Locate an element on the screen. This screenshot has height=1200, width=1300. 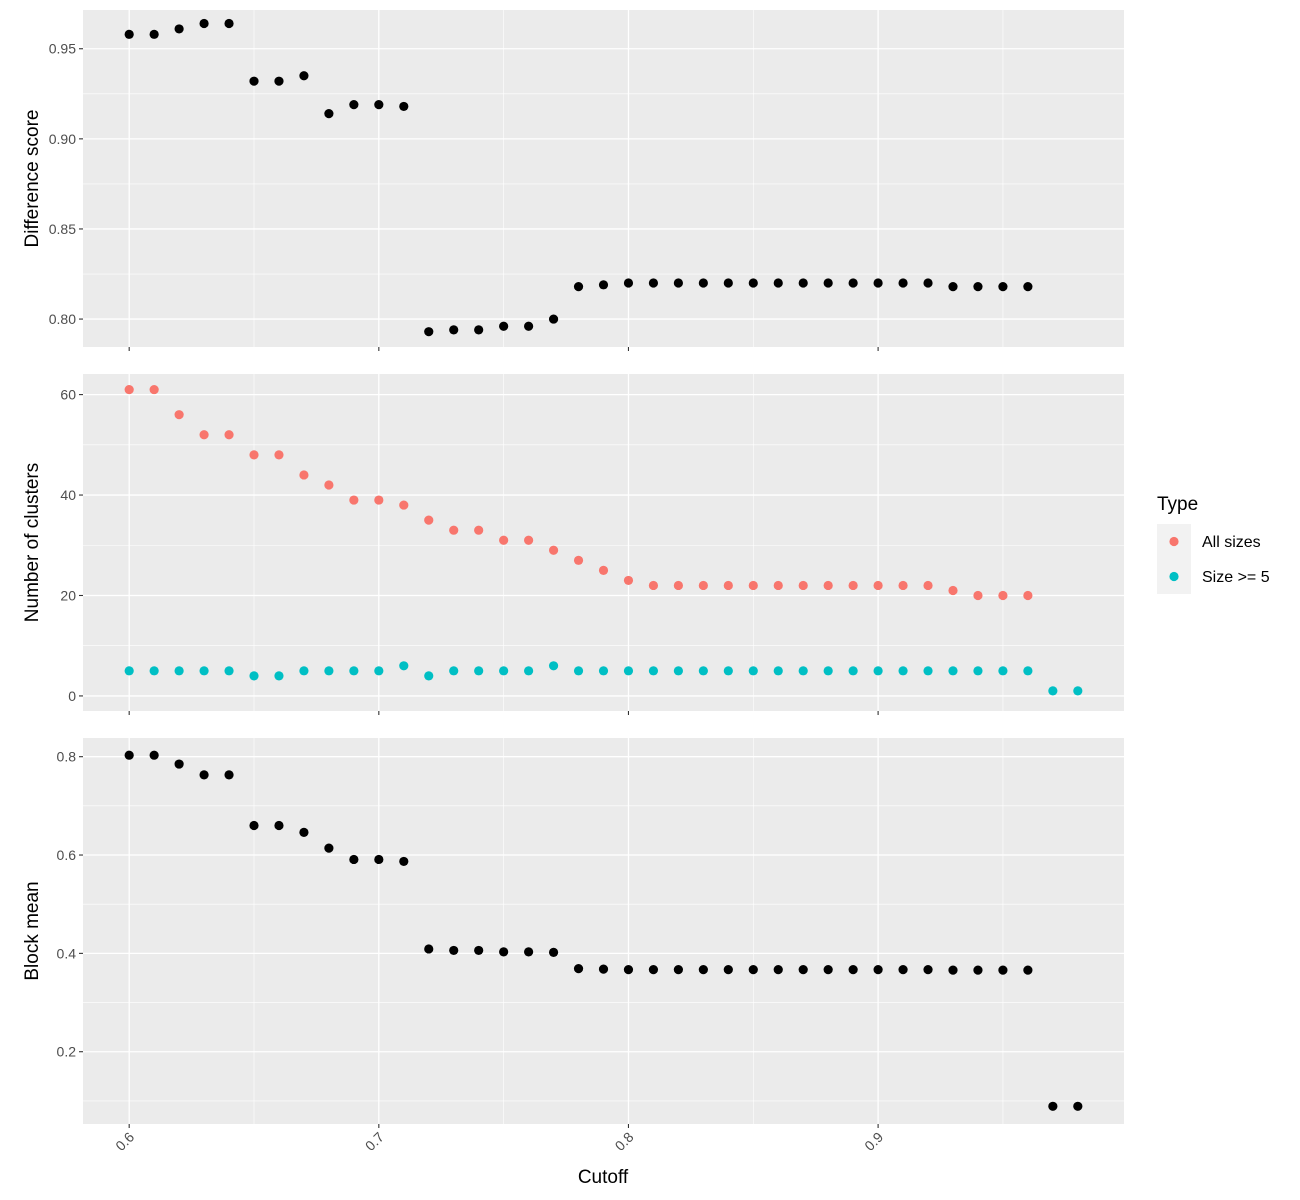
y-axis-title: Difference score is located at coordinates (32, 179).